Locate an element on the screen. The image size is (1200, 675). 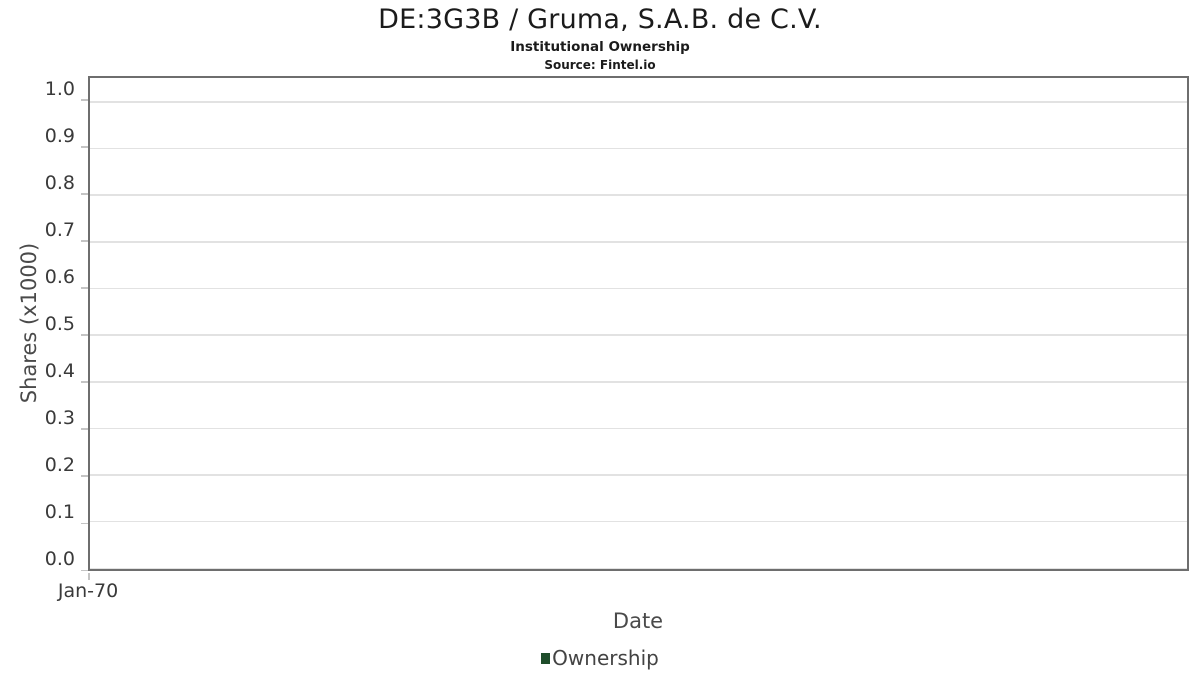
chart-subtitle: Institutional Ownership is located at coordinates (600, 47).